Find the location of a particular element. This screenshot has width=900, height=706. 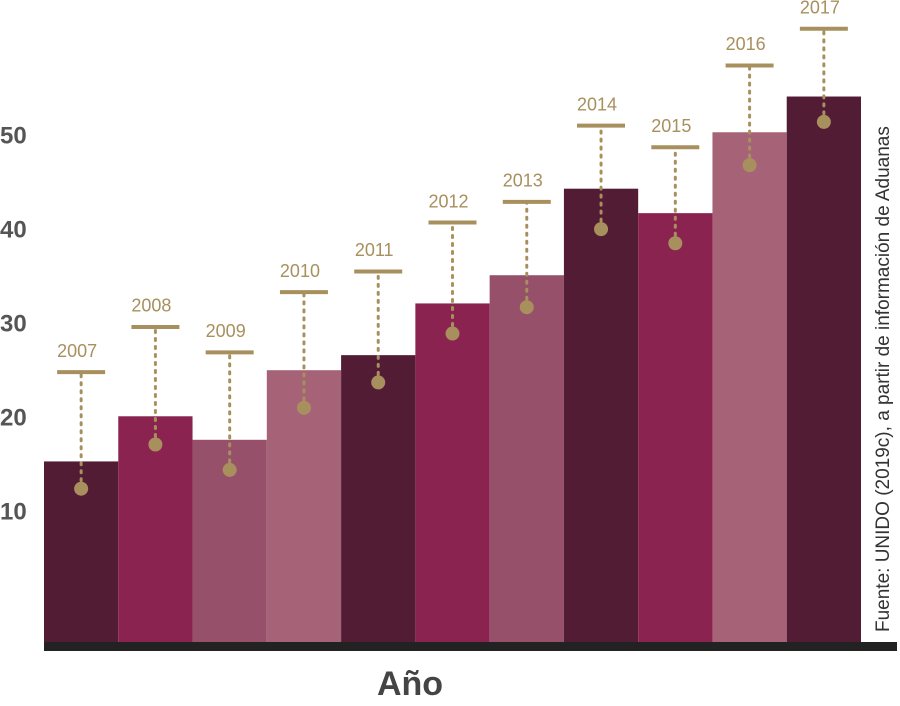

year-label: 2009 is located at coordinates (226, 331).